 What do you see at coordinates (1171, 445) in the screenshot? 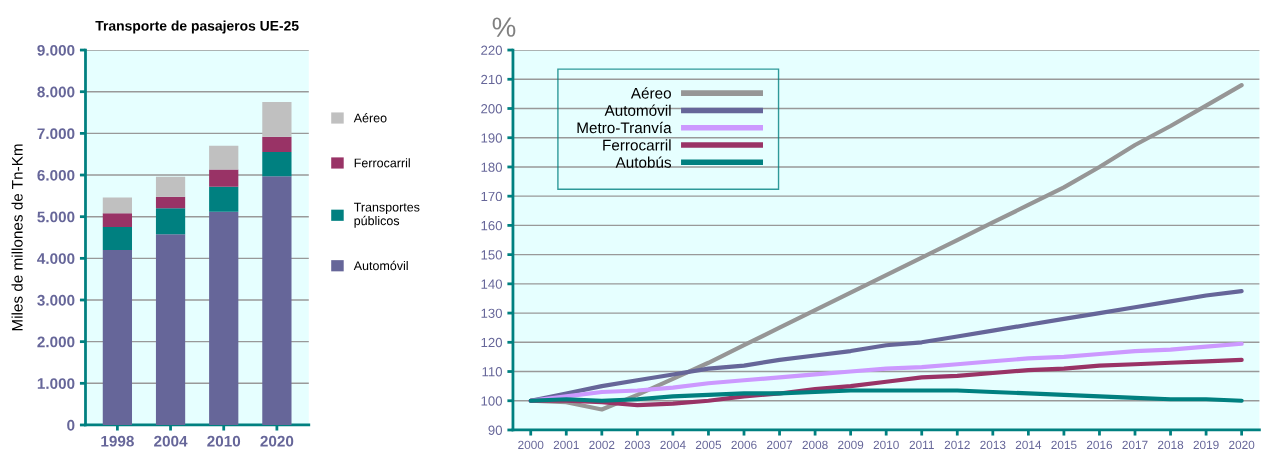
I see `x-tick-label: 2018` at bounding box center [1171, 445].